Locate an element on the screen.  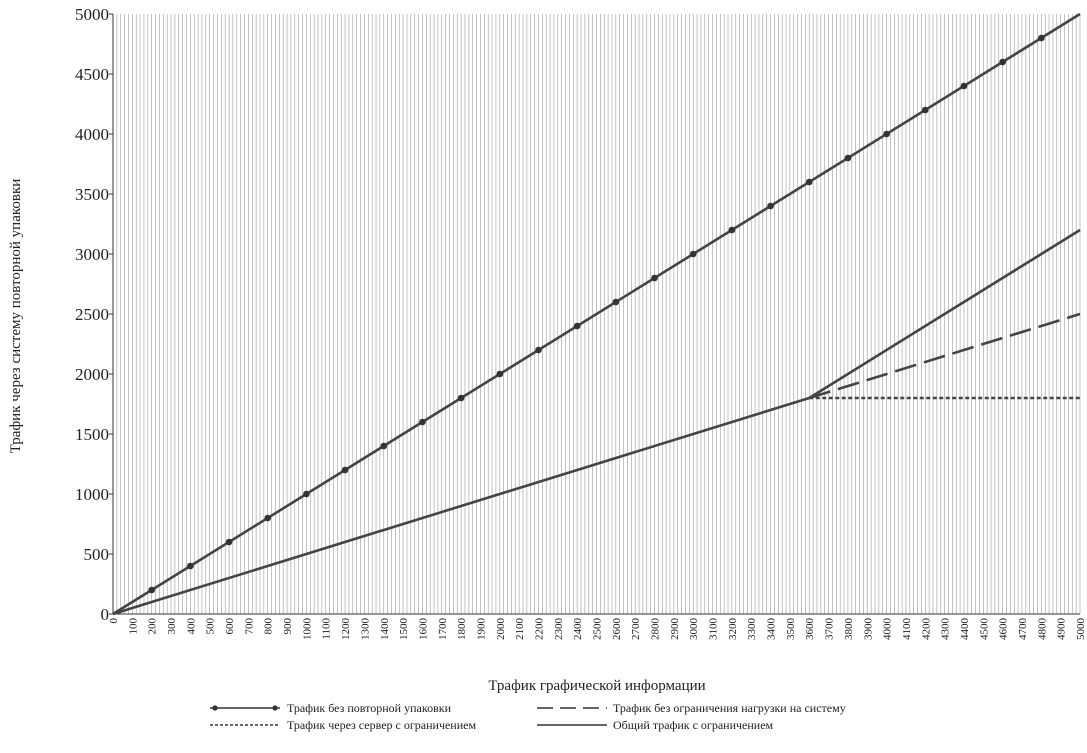
y-tick-label: 3500 is located at coordinates (92, 194).